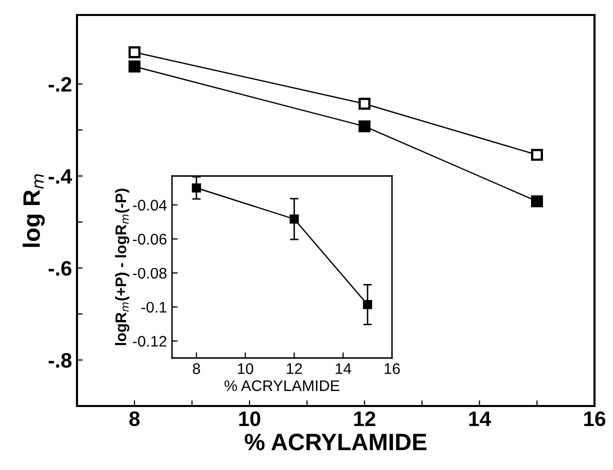 This screenshot has height=470, width=613. I want to click on y-tick-label: -.4, so click(60, 176).